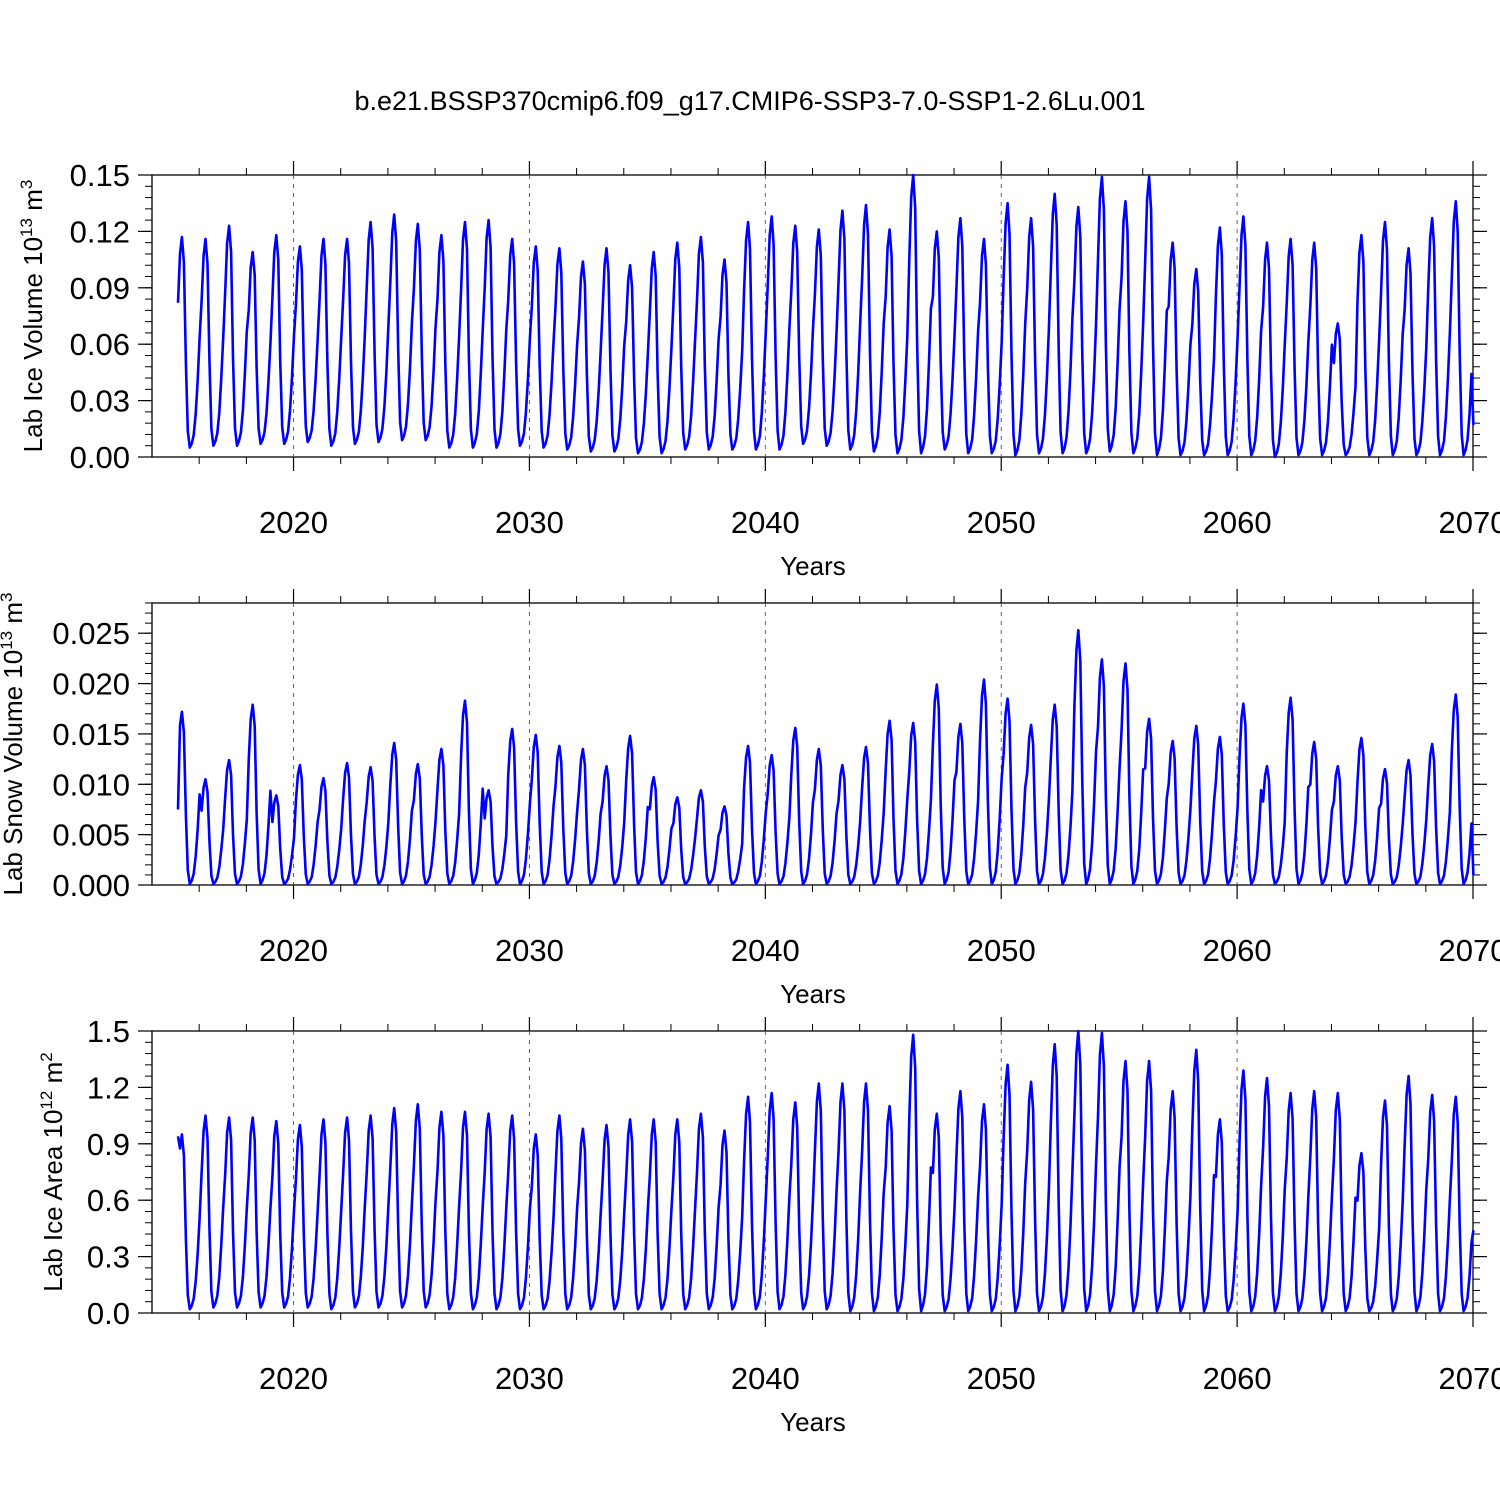 This screenshot has width=1500, height=1500. I want to click on ice-area-ytick-label: 0.9, so click(108, 1144).